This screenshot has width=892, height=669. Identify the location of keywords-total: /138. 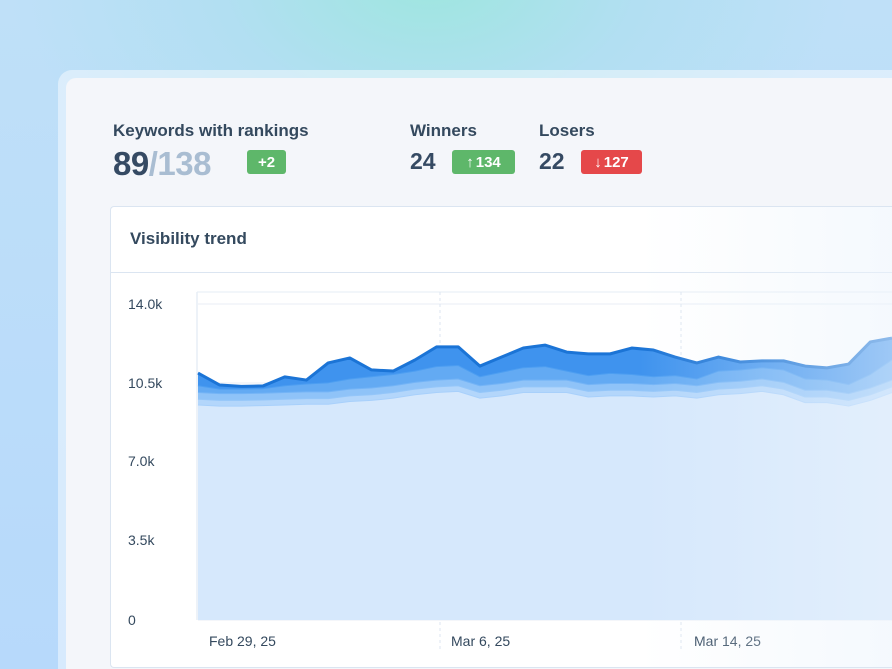
(180, 163).